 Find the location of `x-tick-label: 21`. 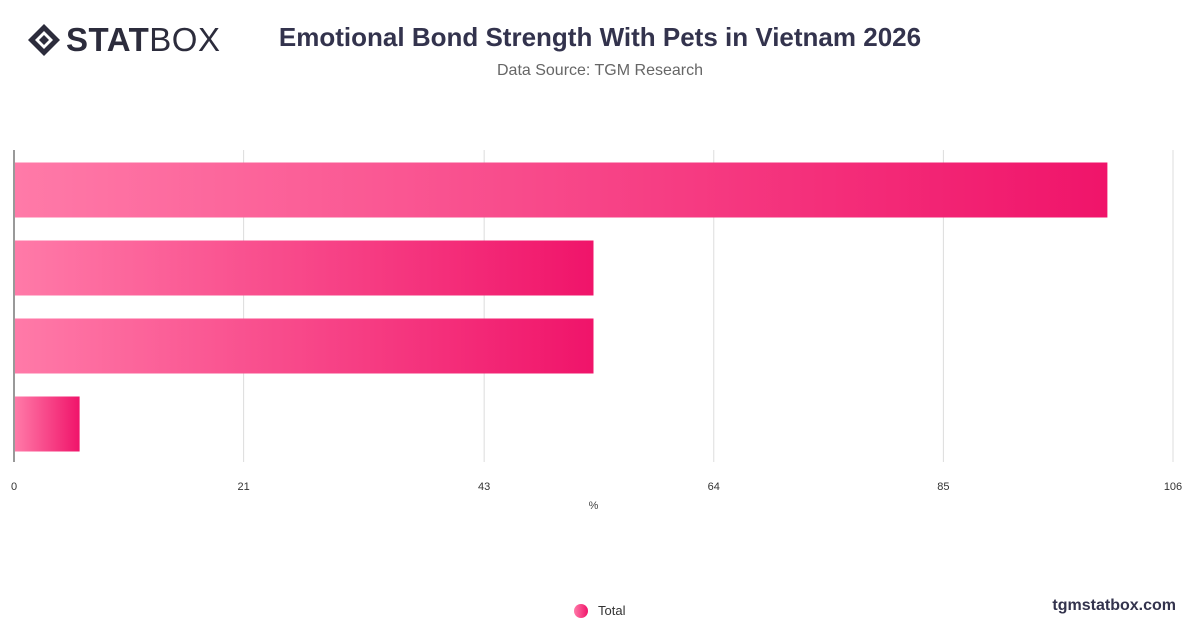

x-tick-label: 21 is located at coordinates (243, 487).